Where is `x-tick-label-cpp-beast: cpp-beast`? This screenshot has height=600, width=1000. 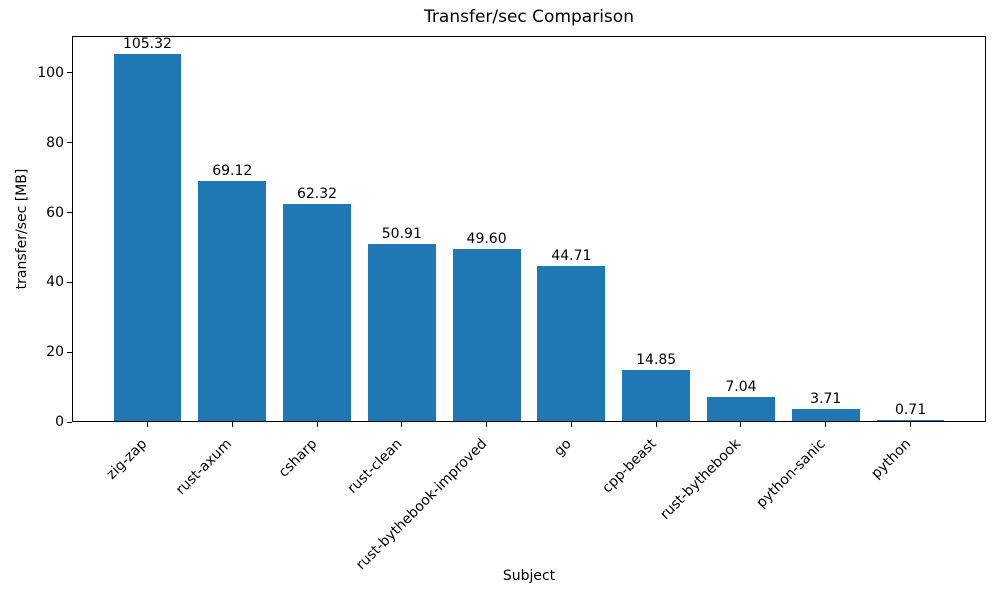 x-tick-label-cpp-beast: cpp-beast is located at coordinates (629, 466).